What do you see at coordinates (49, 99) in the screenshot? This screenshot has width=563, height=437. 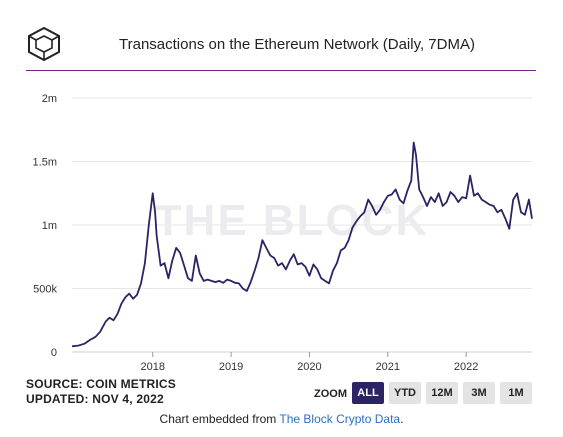 I see `y-tick-label: 2m` at bounding box center [49, 99].